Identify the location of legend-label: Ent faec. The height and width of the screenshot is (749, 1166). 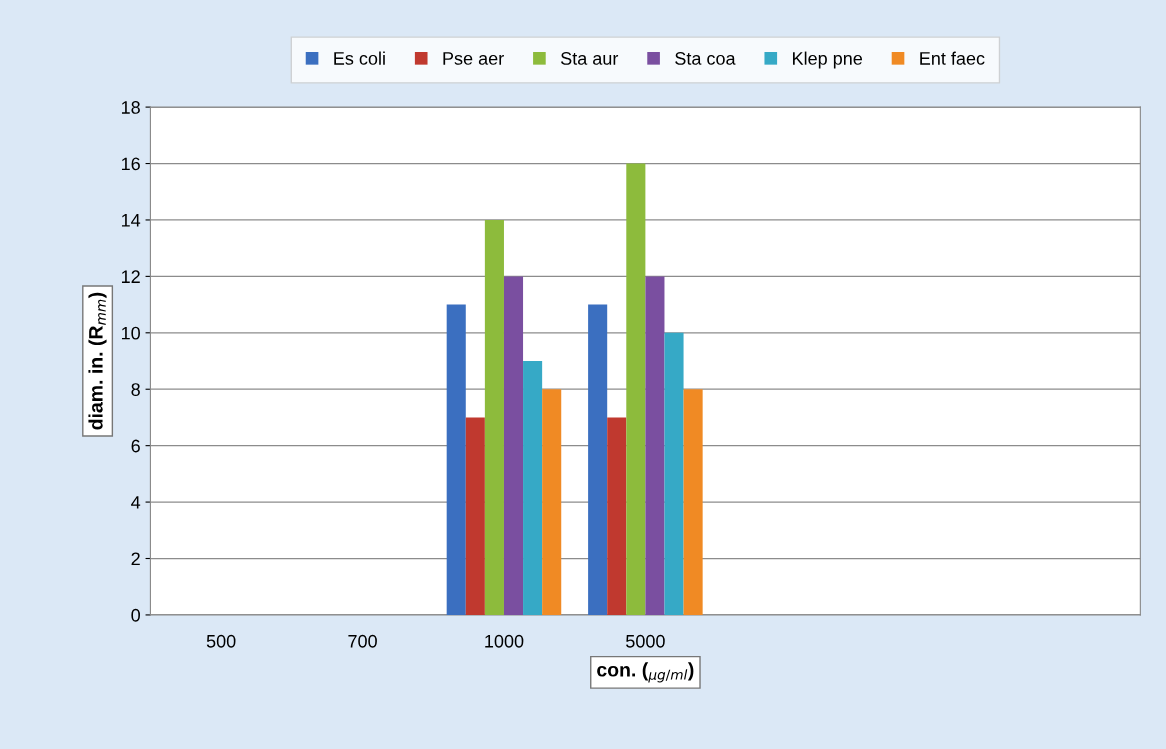
(952, 58).